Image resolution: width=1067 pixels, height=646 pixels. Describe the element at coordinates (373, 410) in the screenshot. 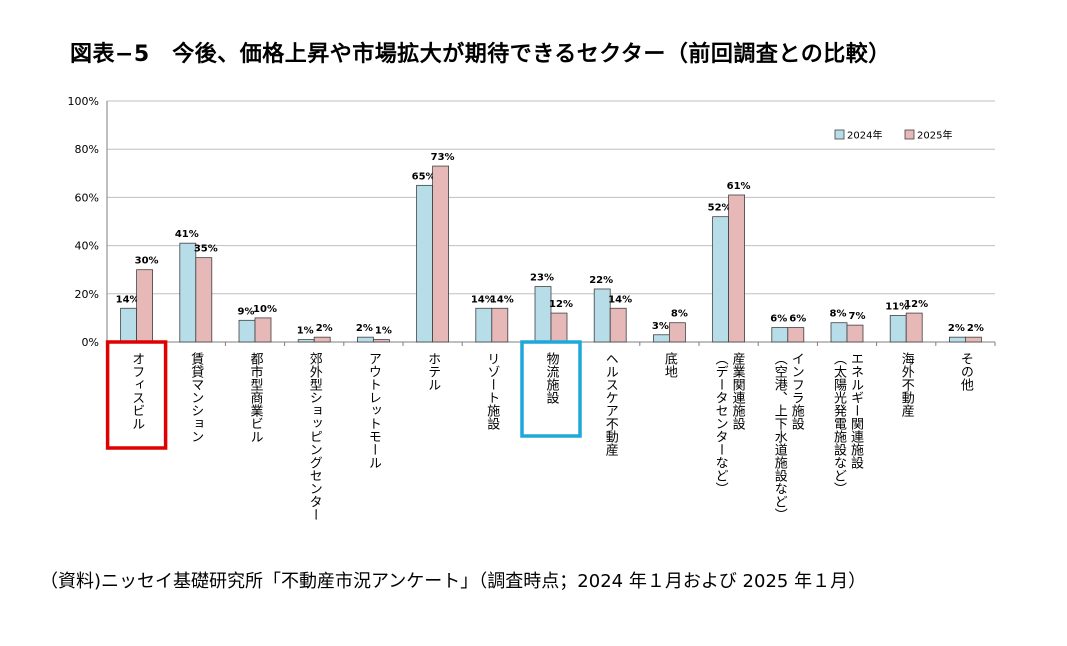

I see `x-category-label: アウトレットモール` at that location.